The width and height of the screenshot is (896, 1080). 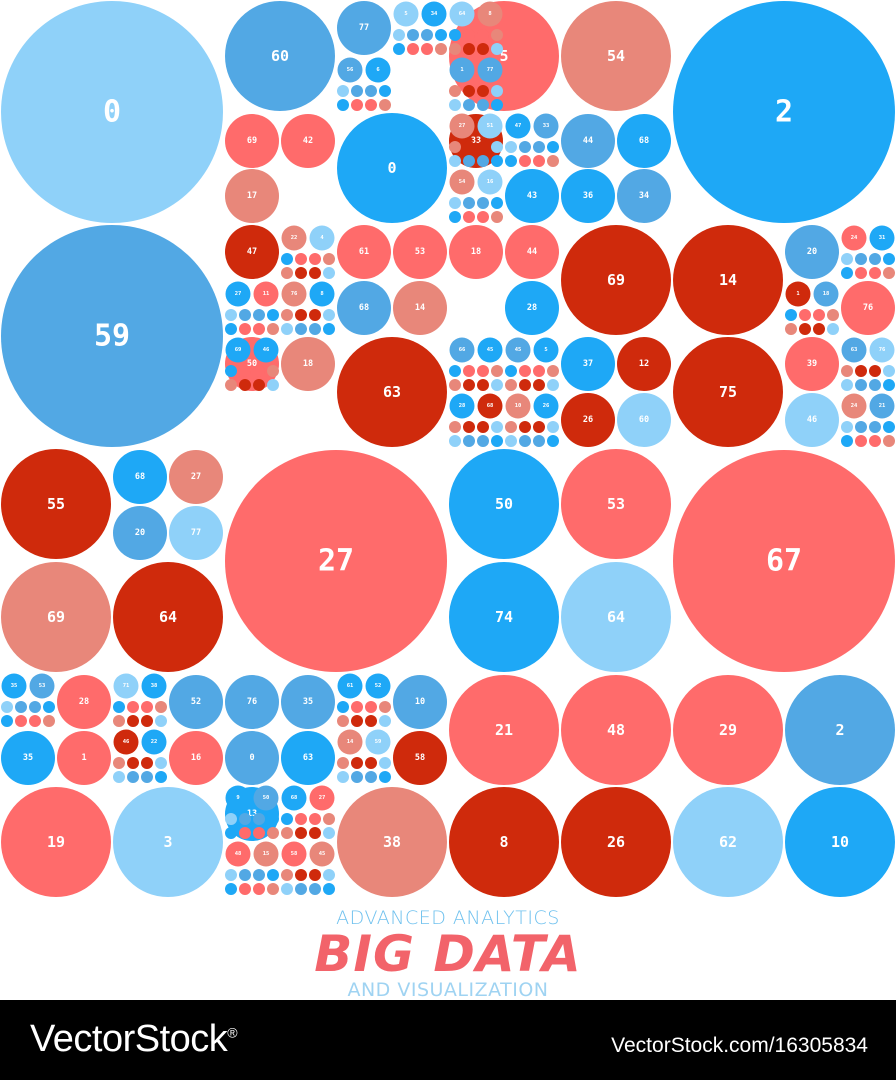 I want to click on bubble-medium: 2, so click(x=840, y=730).